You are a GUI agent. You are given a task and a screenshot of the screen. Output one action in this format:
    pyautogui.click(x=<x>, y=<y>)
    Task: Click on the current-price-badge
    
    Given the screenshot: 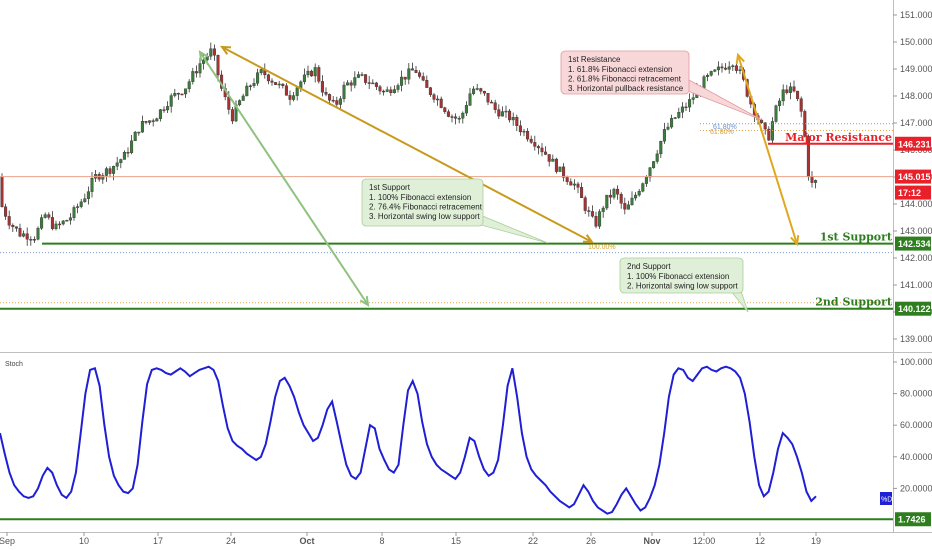 What is the action you would take?
    pyautogui.click(x=913, y=176)
    